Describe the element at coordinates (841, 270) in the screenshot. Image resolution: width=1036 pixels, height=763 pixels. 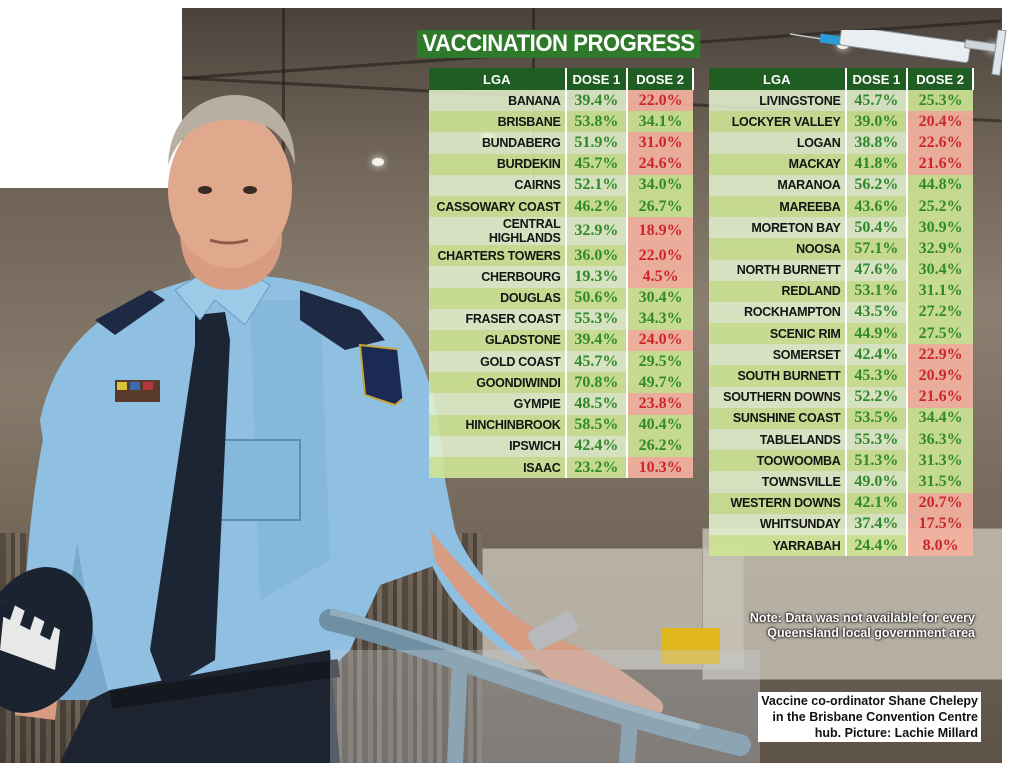
I see `table-row: NORTH BURNETT 47.6% 30.4%` at that location.